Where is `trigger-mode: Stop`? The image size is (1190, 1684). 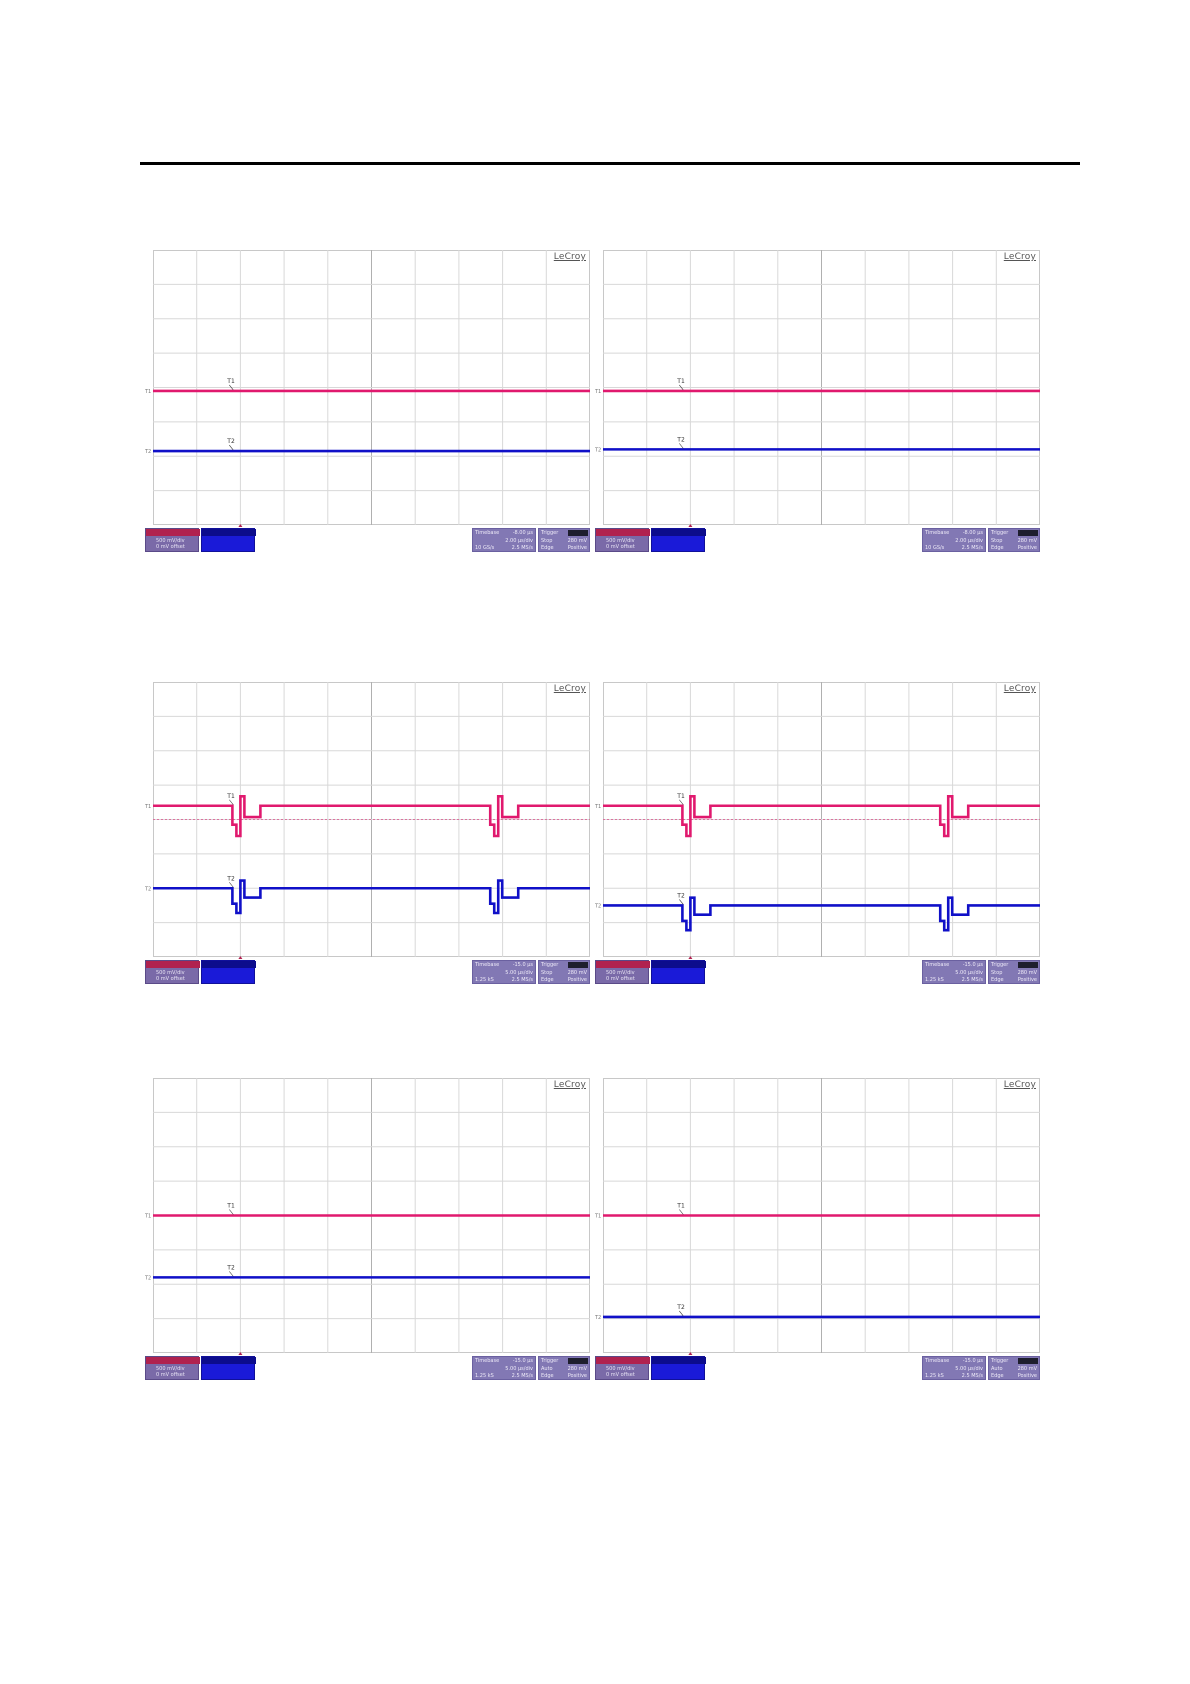 trigger-mode: Stop is located at coordinates (547, 541).